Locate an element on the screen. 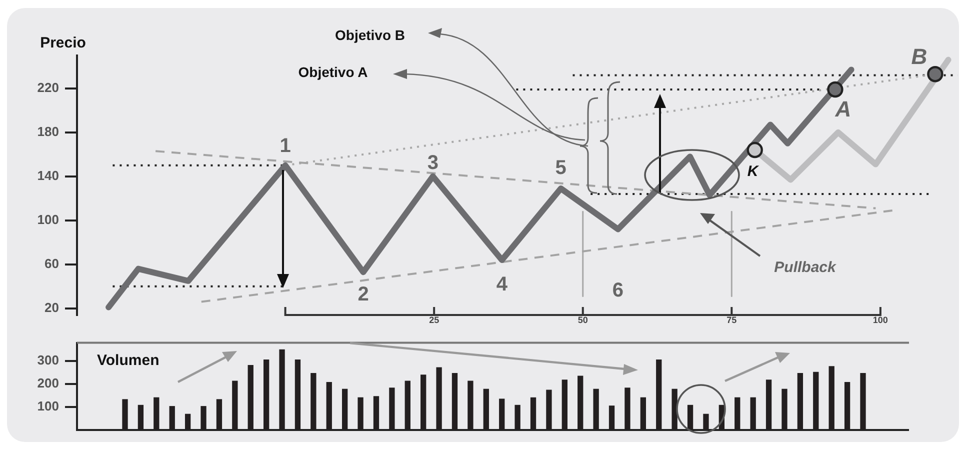 Image resolution: width=967 pixels, height=451 pixels. annotation: 2 is located at coordinates (363, 295).